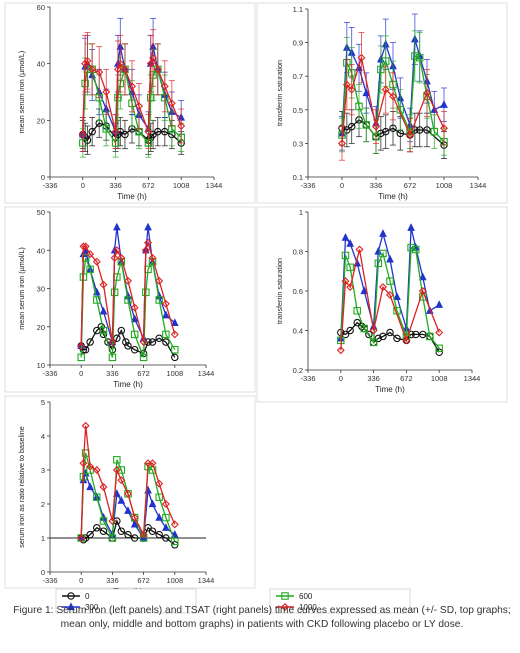 This screenshot has width=520, height=653. I want to click on legend-item-0: 0, so click(76, 596).